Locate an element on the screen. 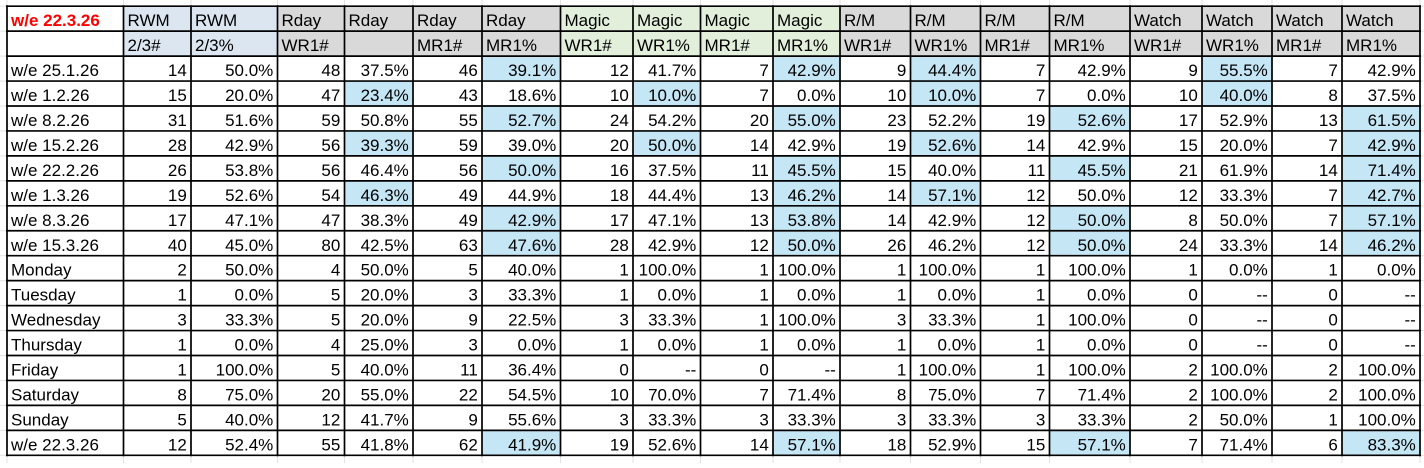  svg-text: 46 is located at coordinates (468, 70).